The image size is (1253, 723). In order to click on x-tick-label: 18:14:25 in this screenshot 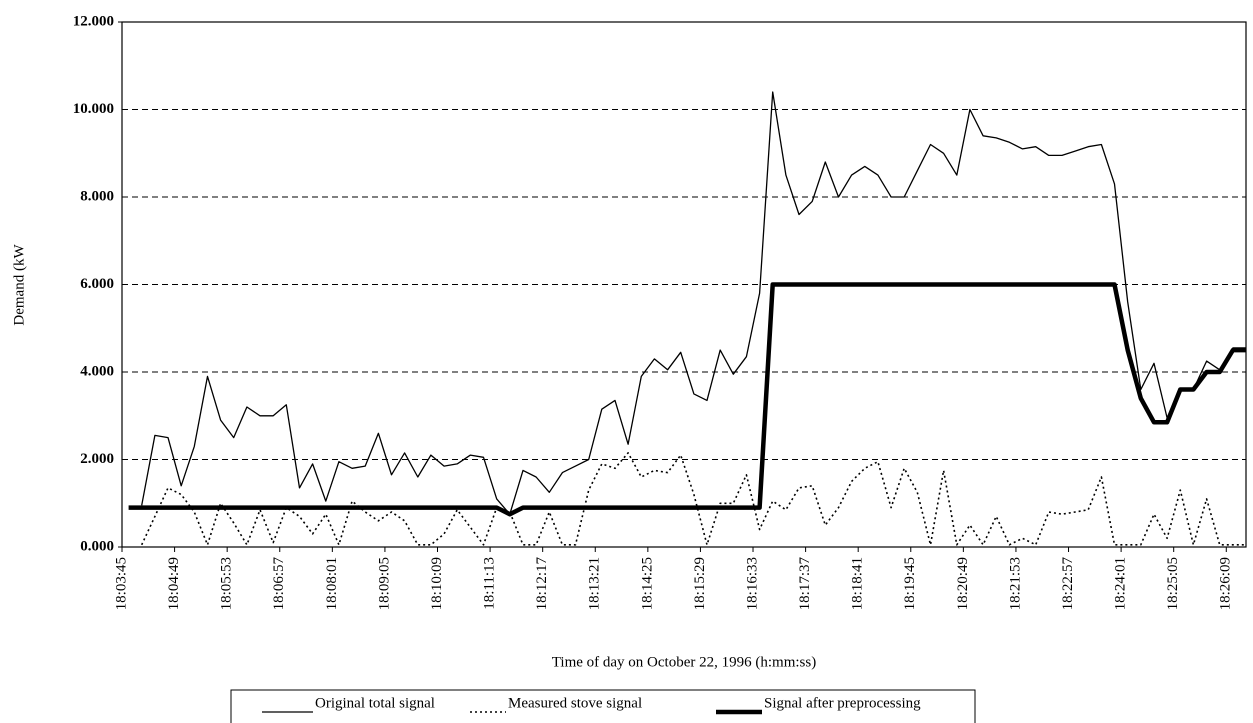, I will do `click(647, 583)`.